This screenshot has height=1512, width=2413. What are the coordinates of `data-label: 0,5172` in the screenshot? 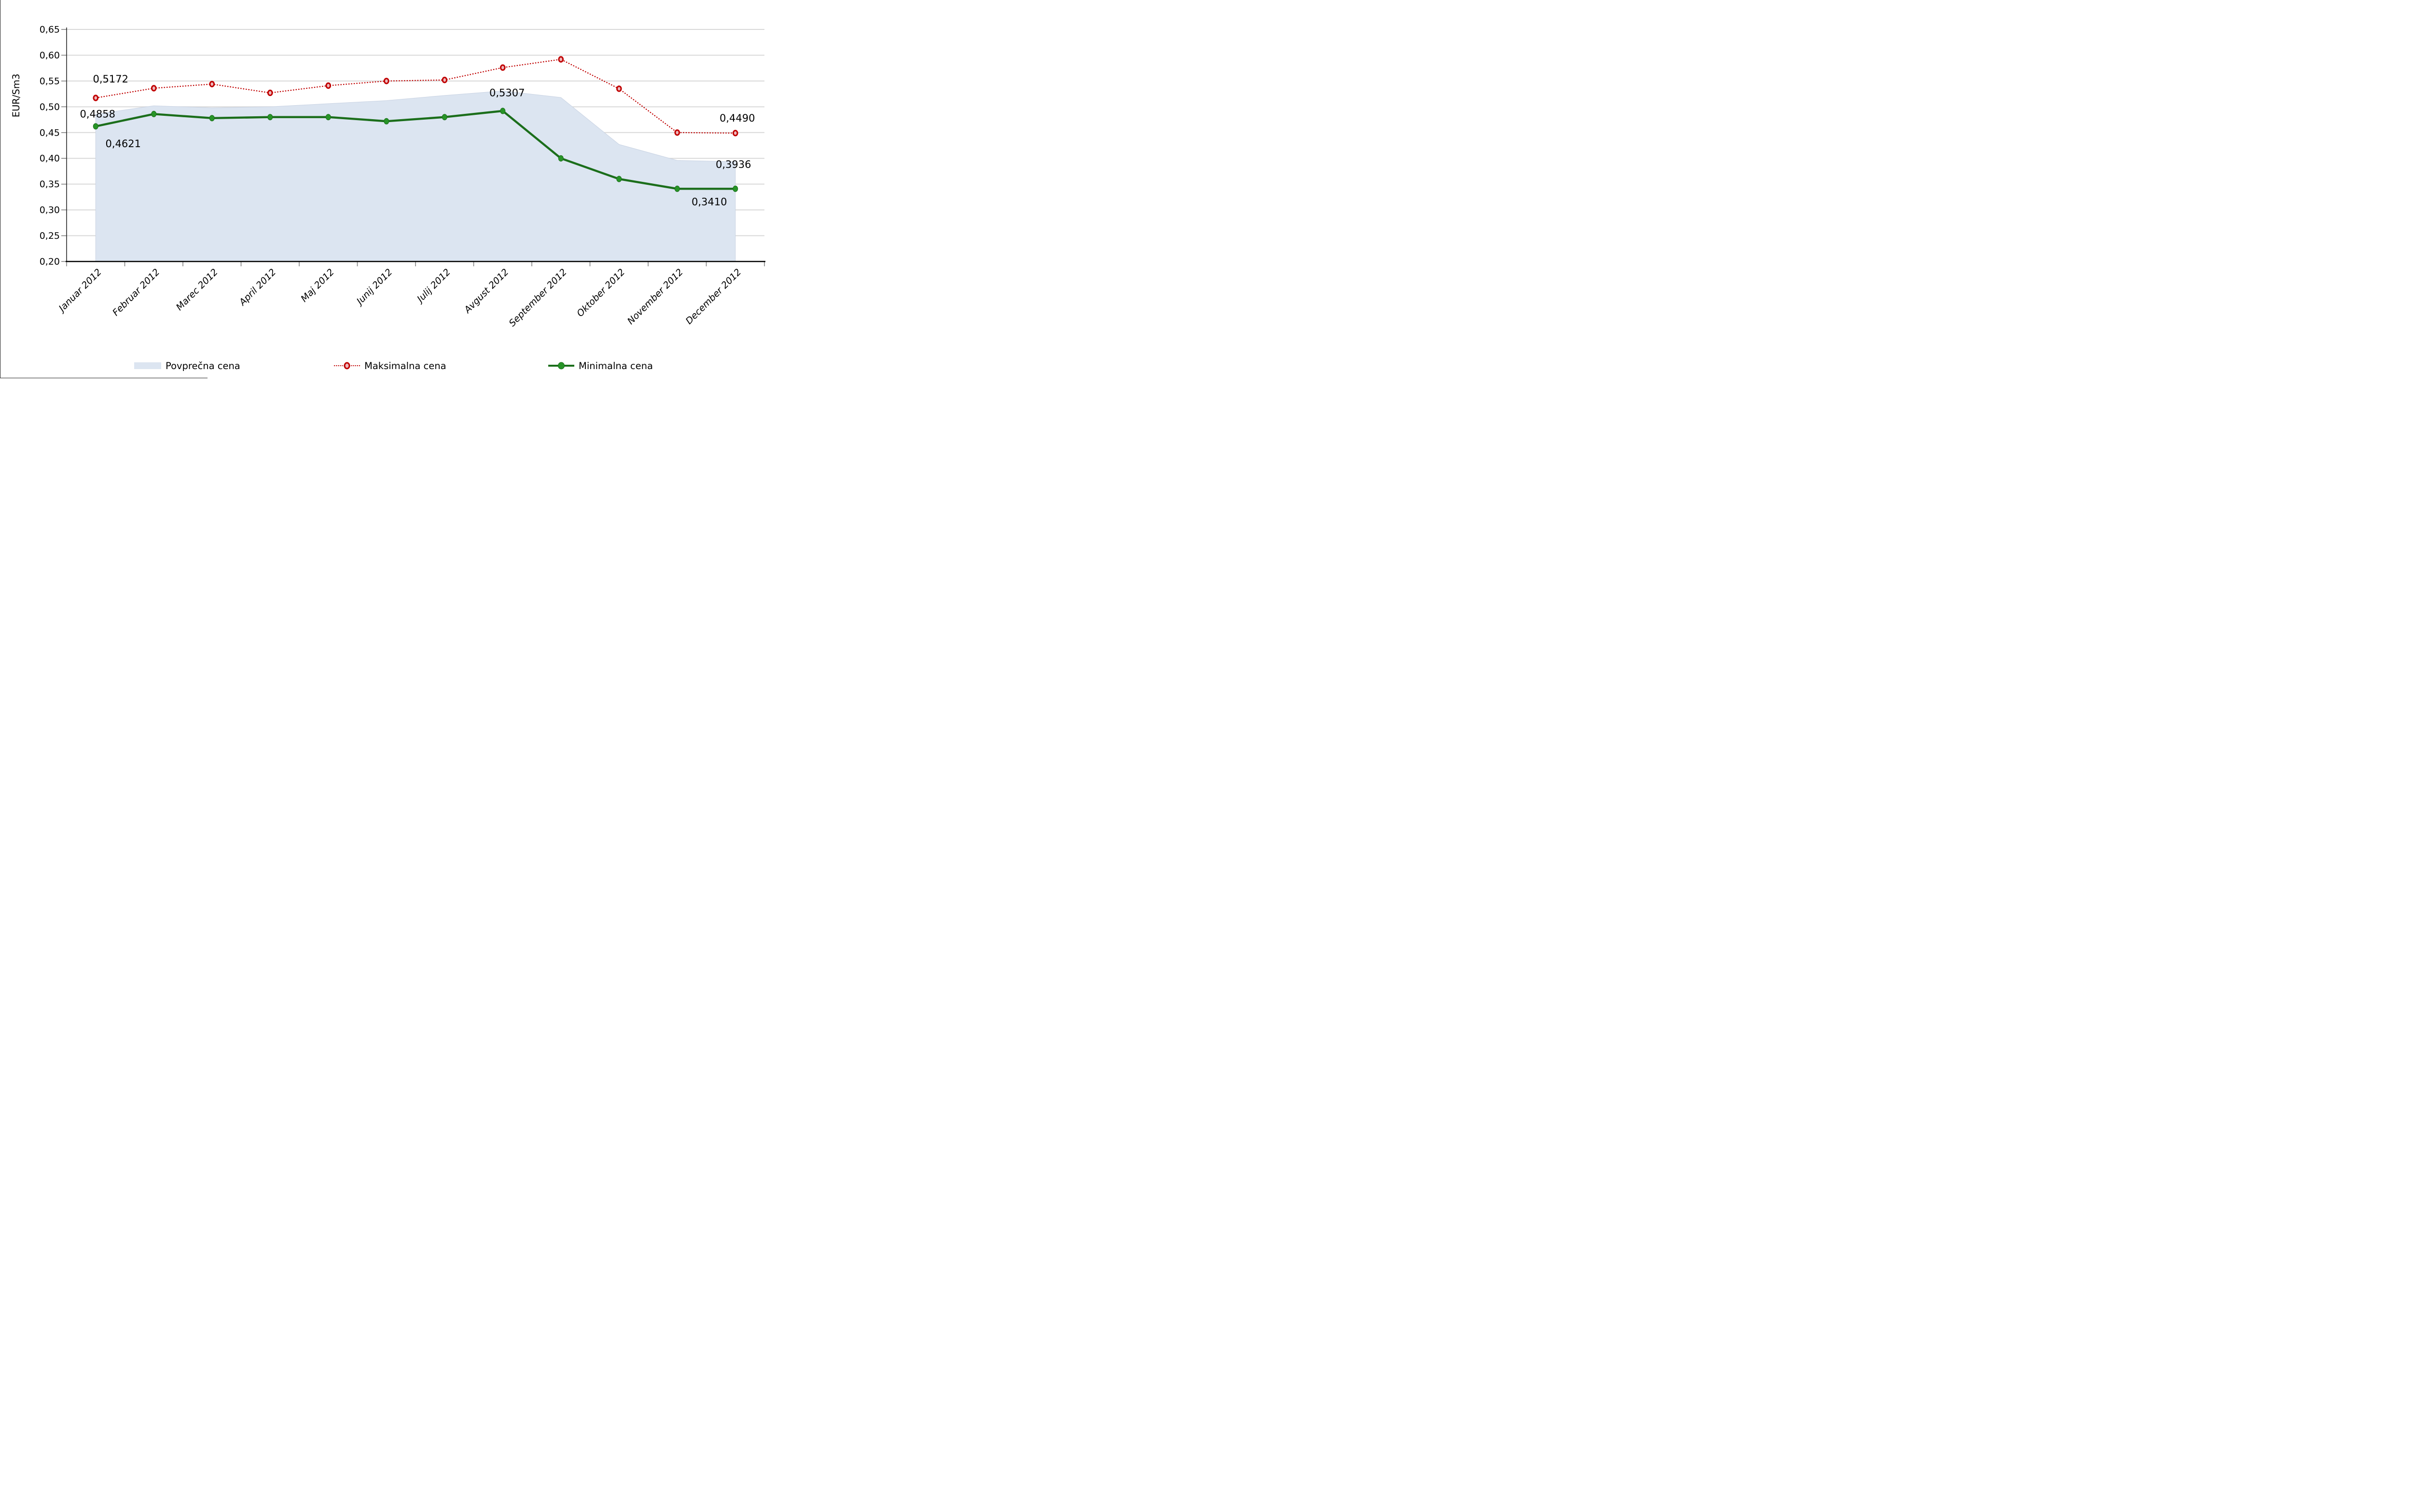 It's located at (110, 79).